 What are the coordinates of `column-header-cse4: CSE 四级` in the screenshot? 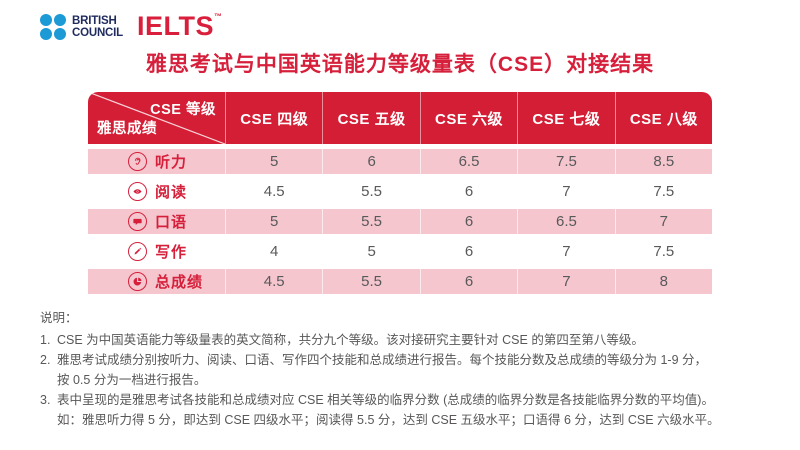 It's located at (273, 118).